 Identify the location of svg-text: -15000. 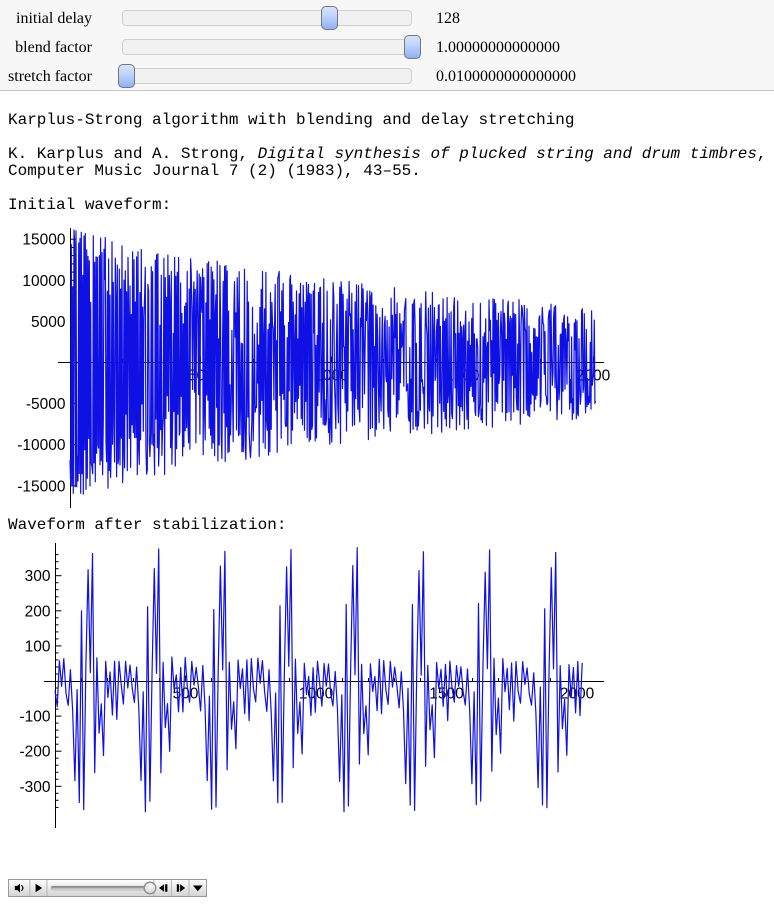
(41, 486).